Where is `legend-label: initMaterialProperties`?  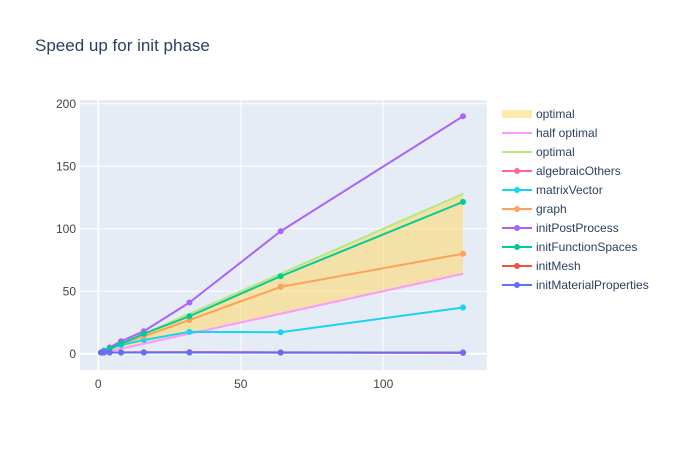 legend-label: initMaterialProperties is located at coordinates (592, 285).